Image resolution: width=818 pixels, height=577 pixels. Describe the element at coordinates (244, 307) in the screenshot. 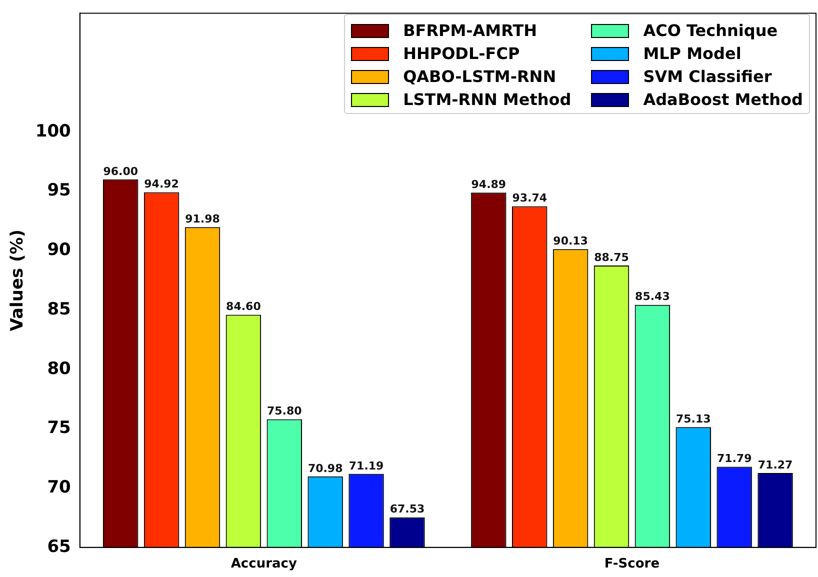

I see `data-label: 84.60` at that location.